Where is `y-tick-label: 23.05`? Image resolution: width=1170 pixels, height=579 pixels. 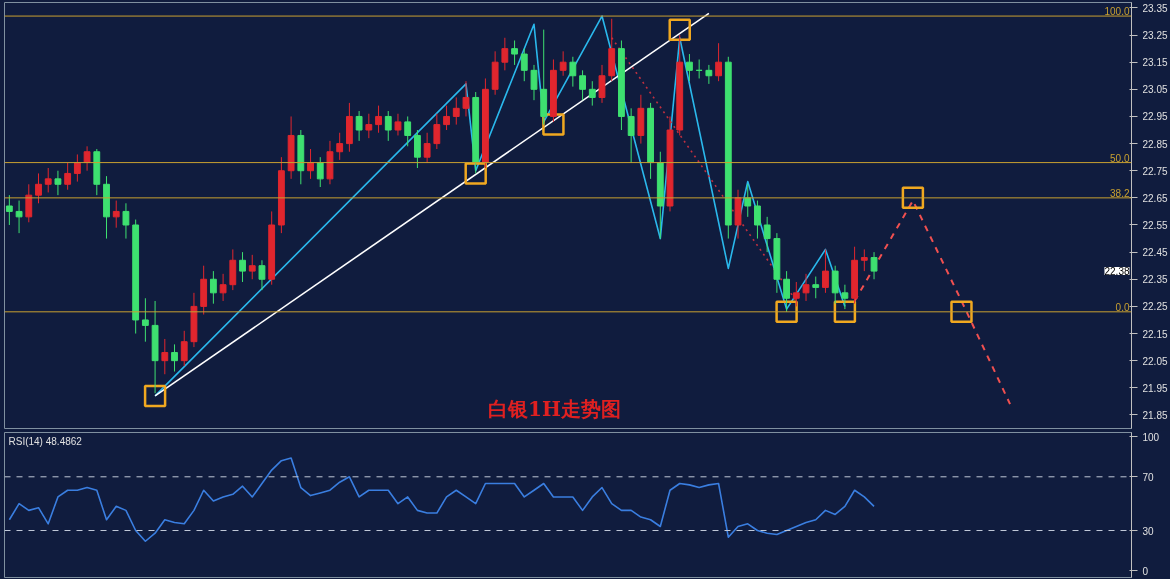
y-tick-label: 23.05 is located at coordinates (1155, 90).